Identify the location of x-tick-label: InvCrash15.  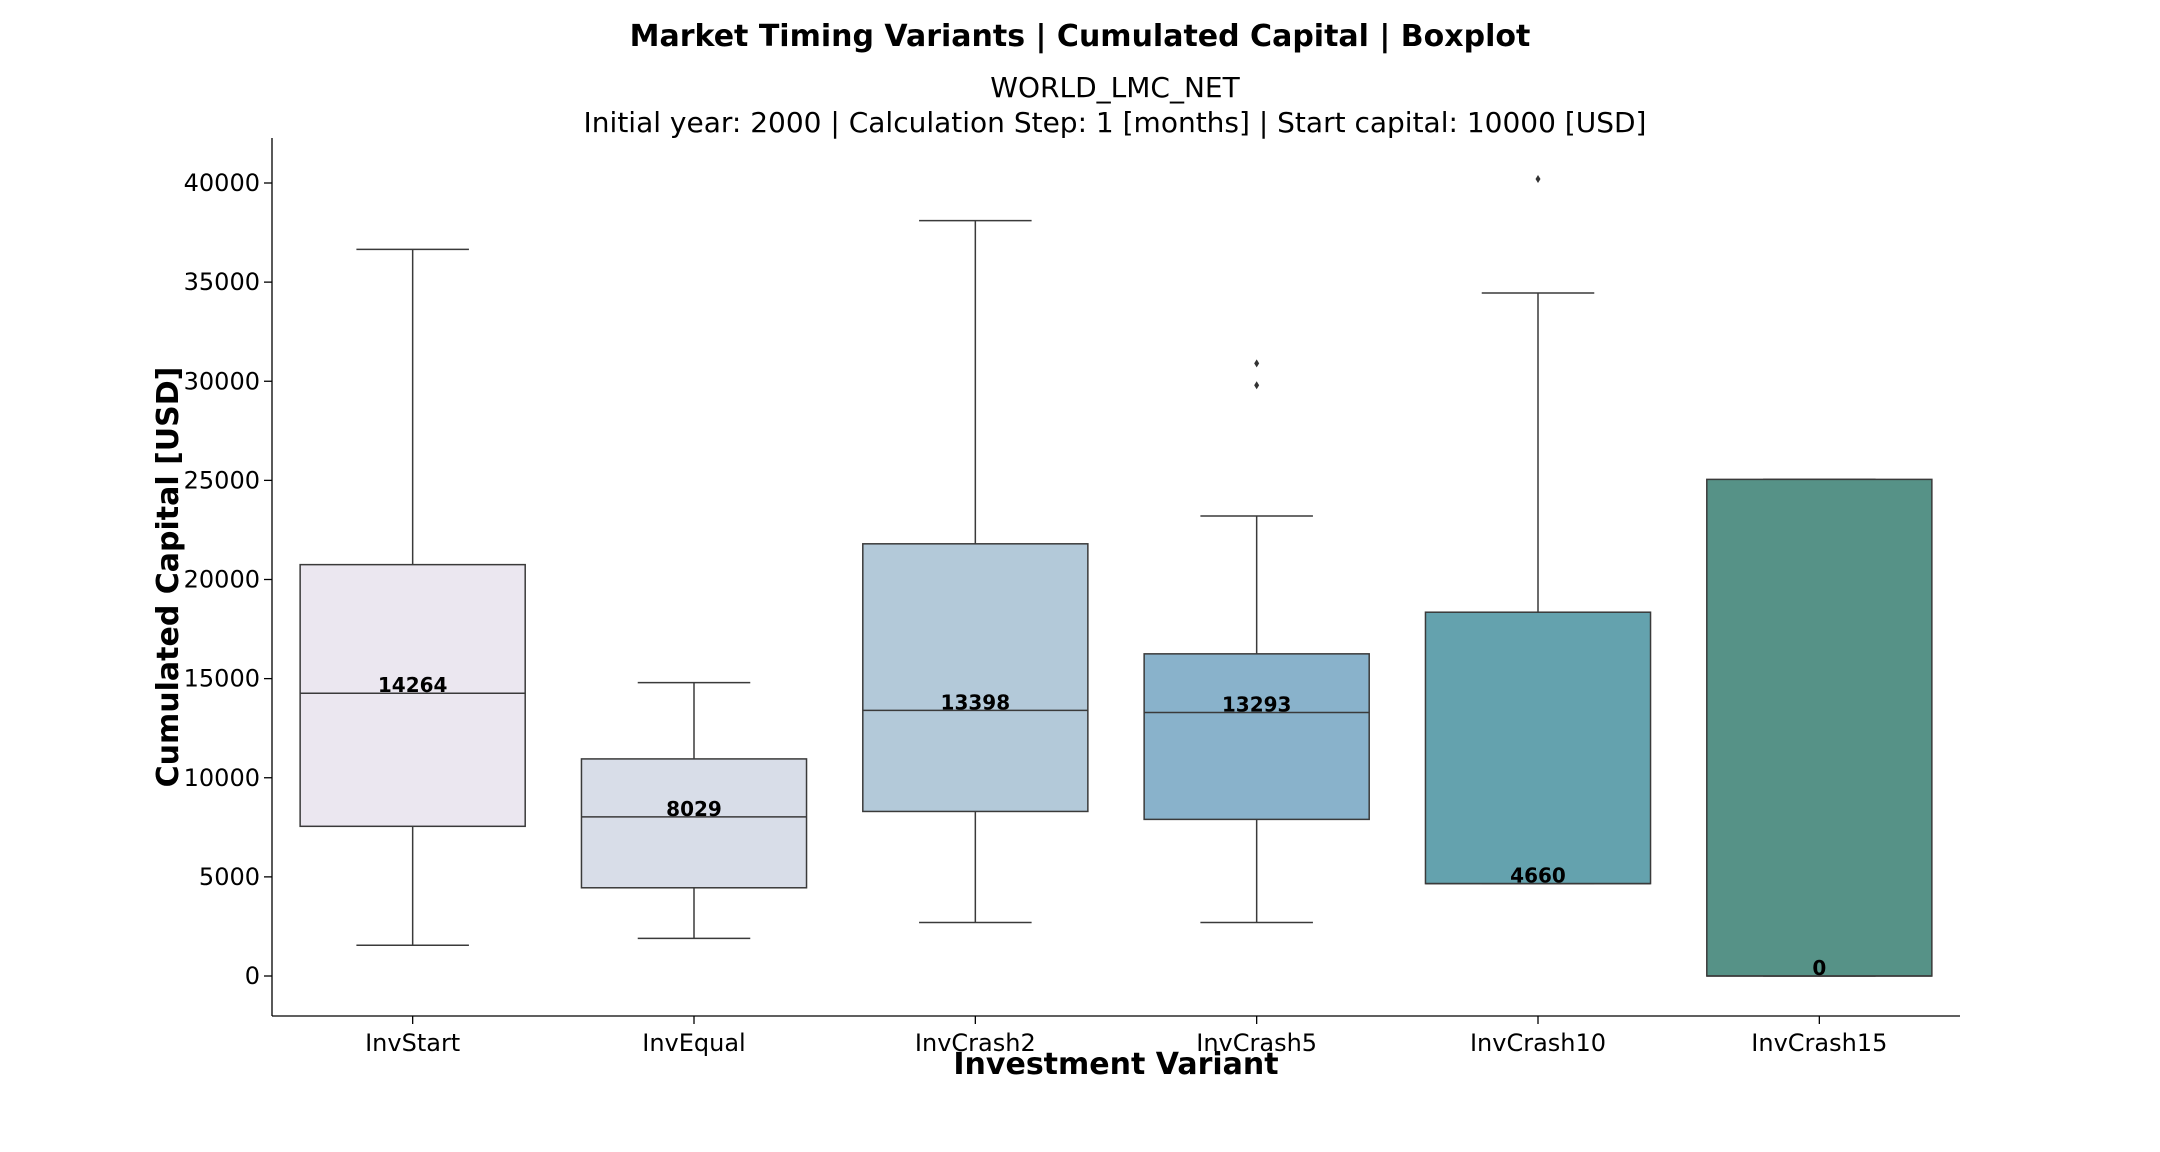
(1819, 1043).